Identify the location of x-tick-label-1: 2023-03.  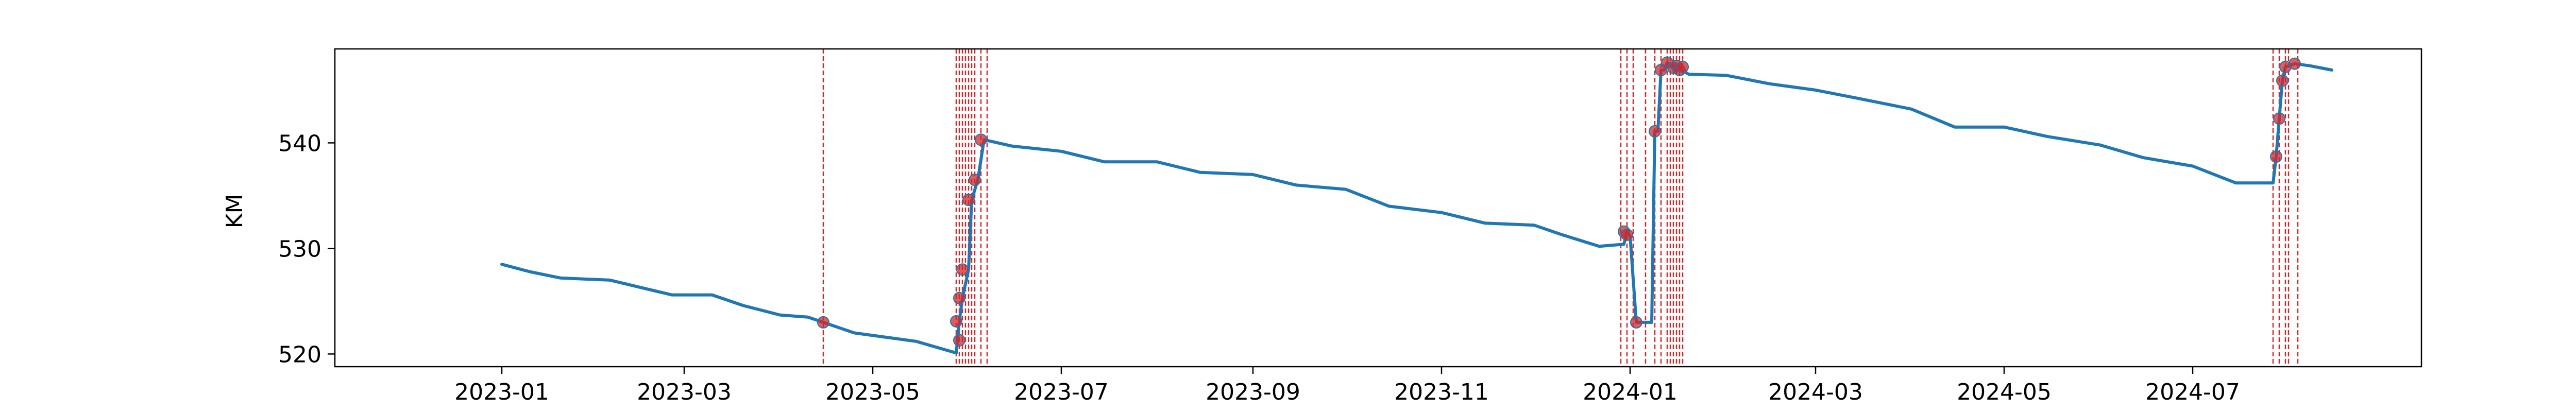
(684, 392).